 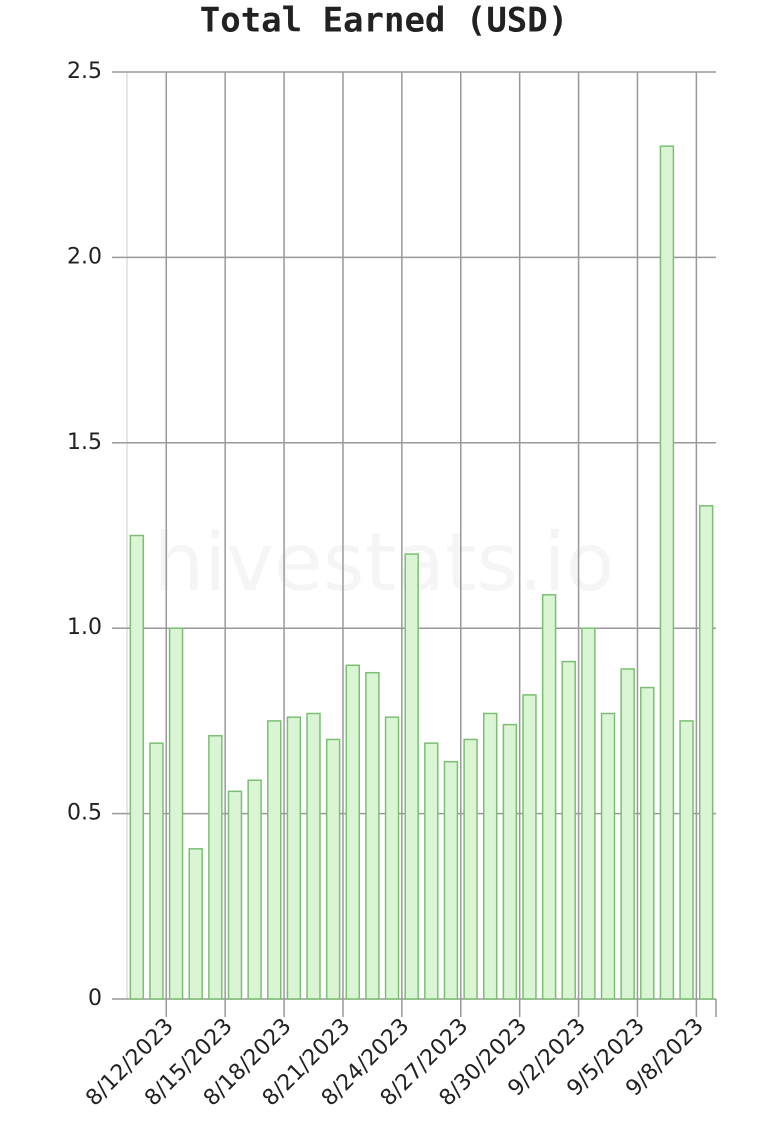 What do you see at coordinates (384, 21) in the screenshot?
I see `chart-title: Total Earned (USD)` at bounding box center [384, 21].